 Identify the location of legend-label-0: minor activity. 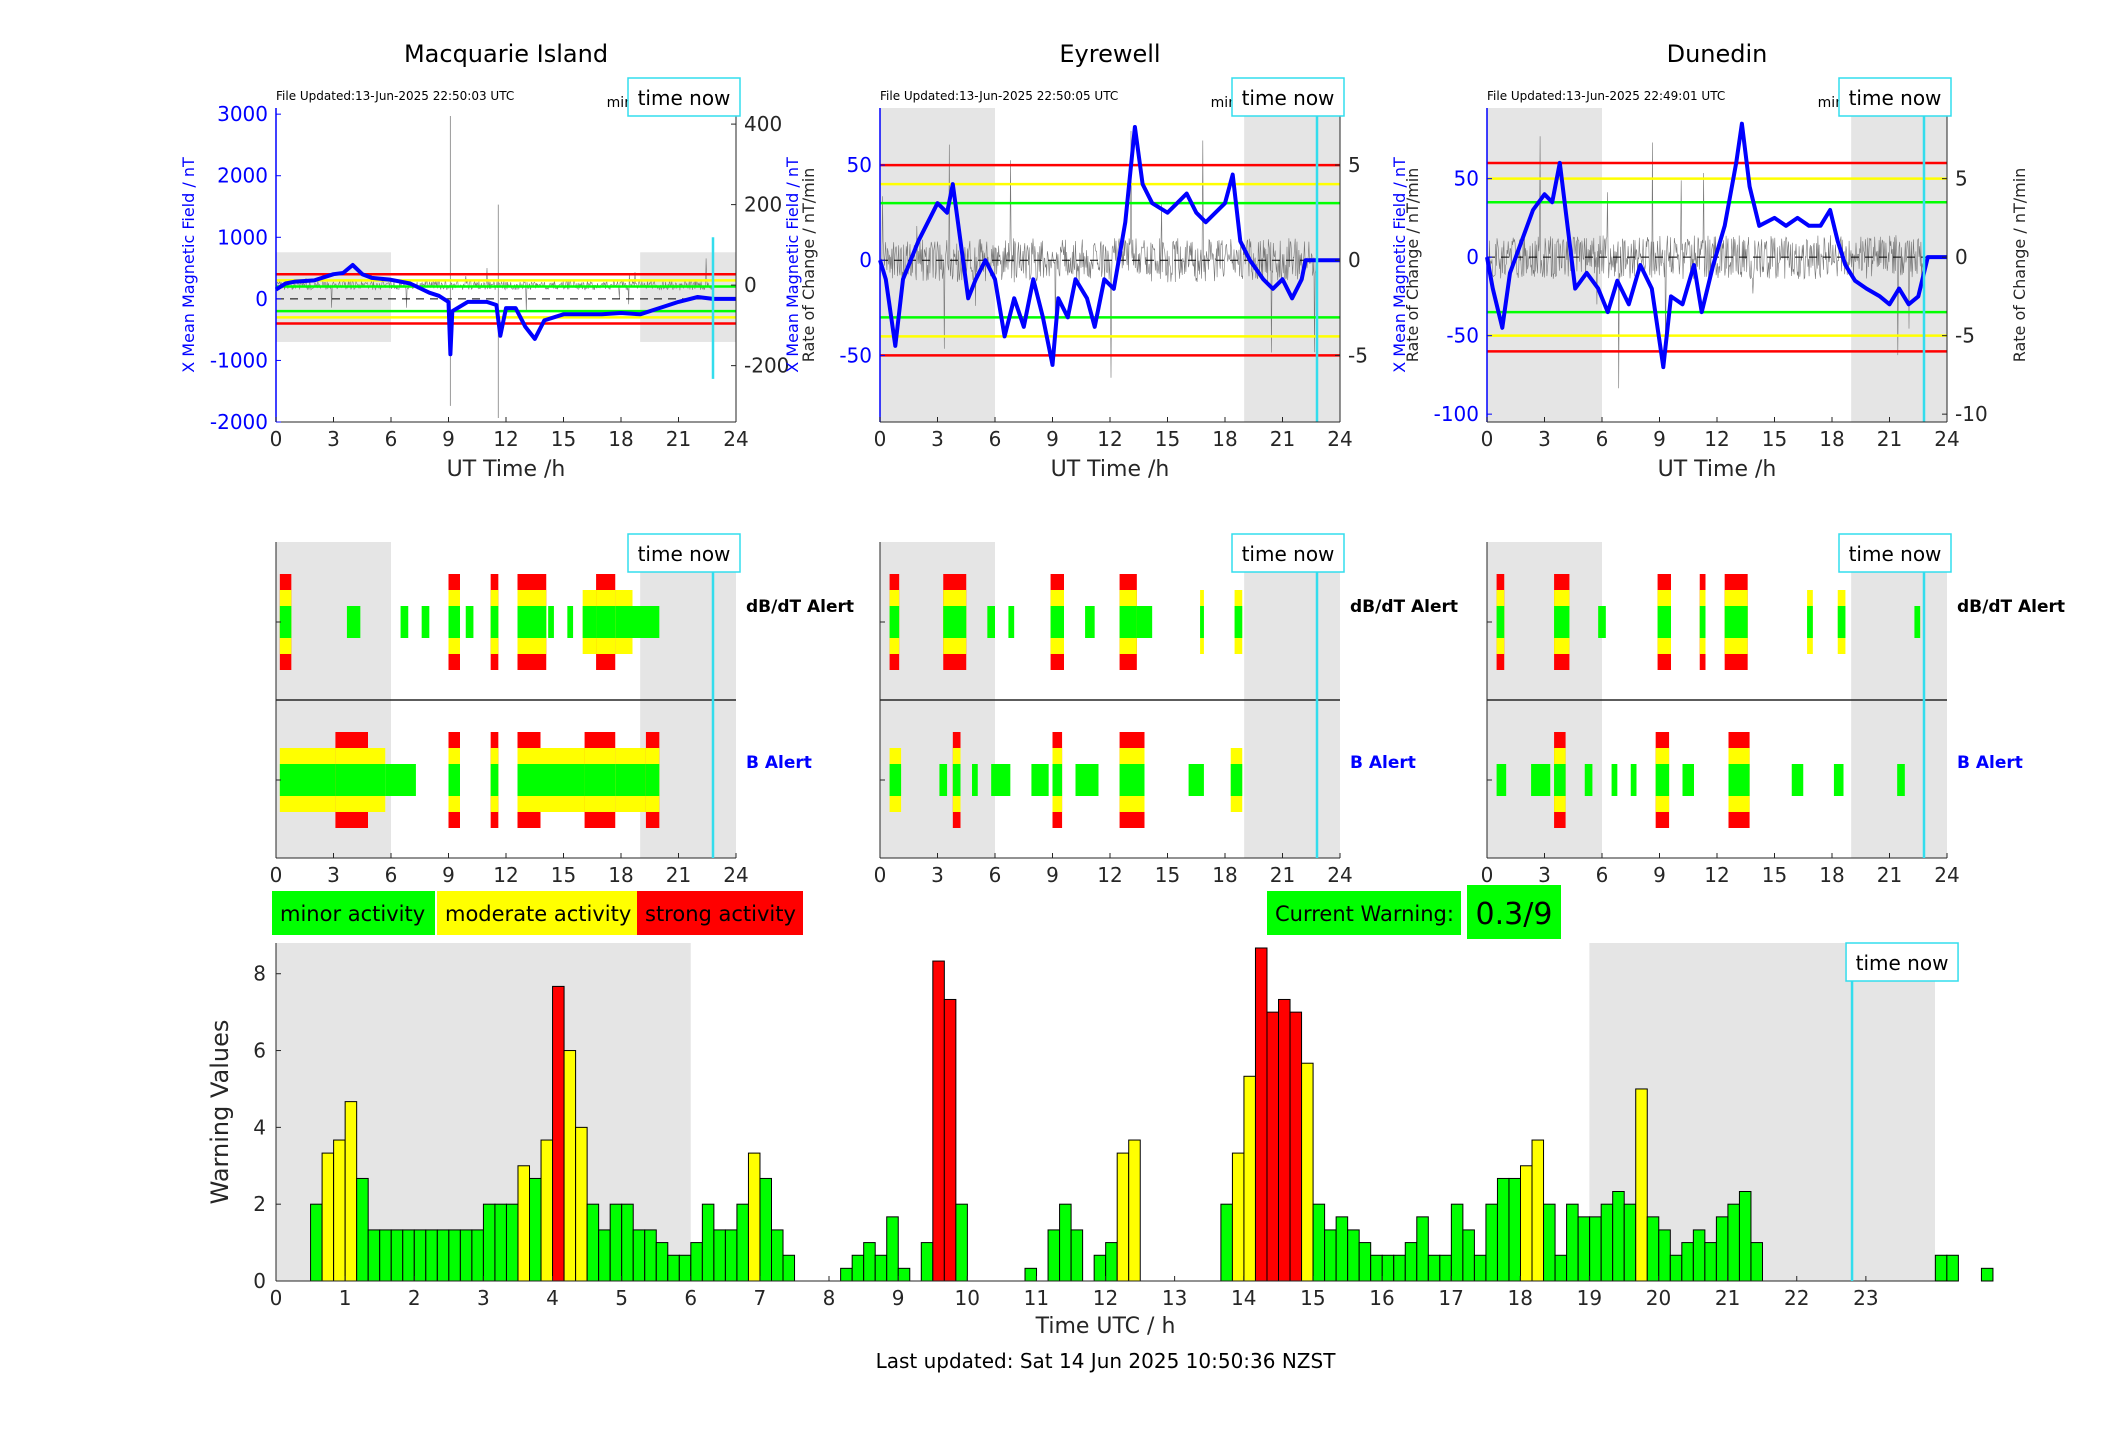
(352, 914).